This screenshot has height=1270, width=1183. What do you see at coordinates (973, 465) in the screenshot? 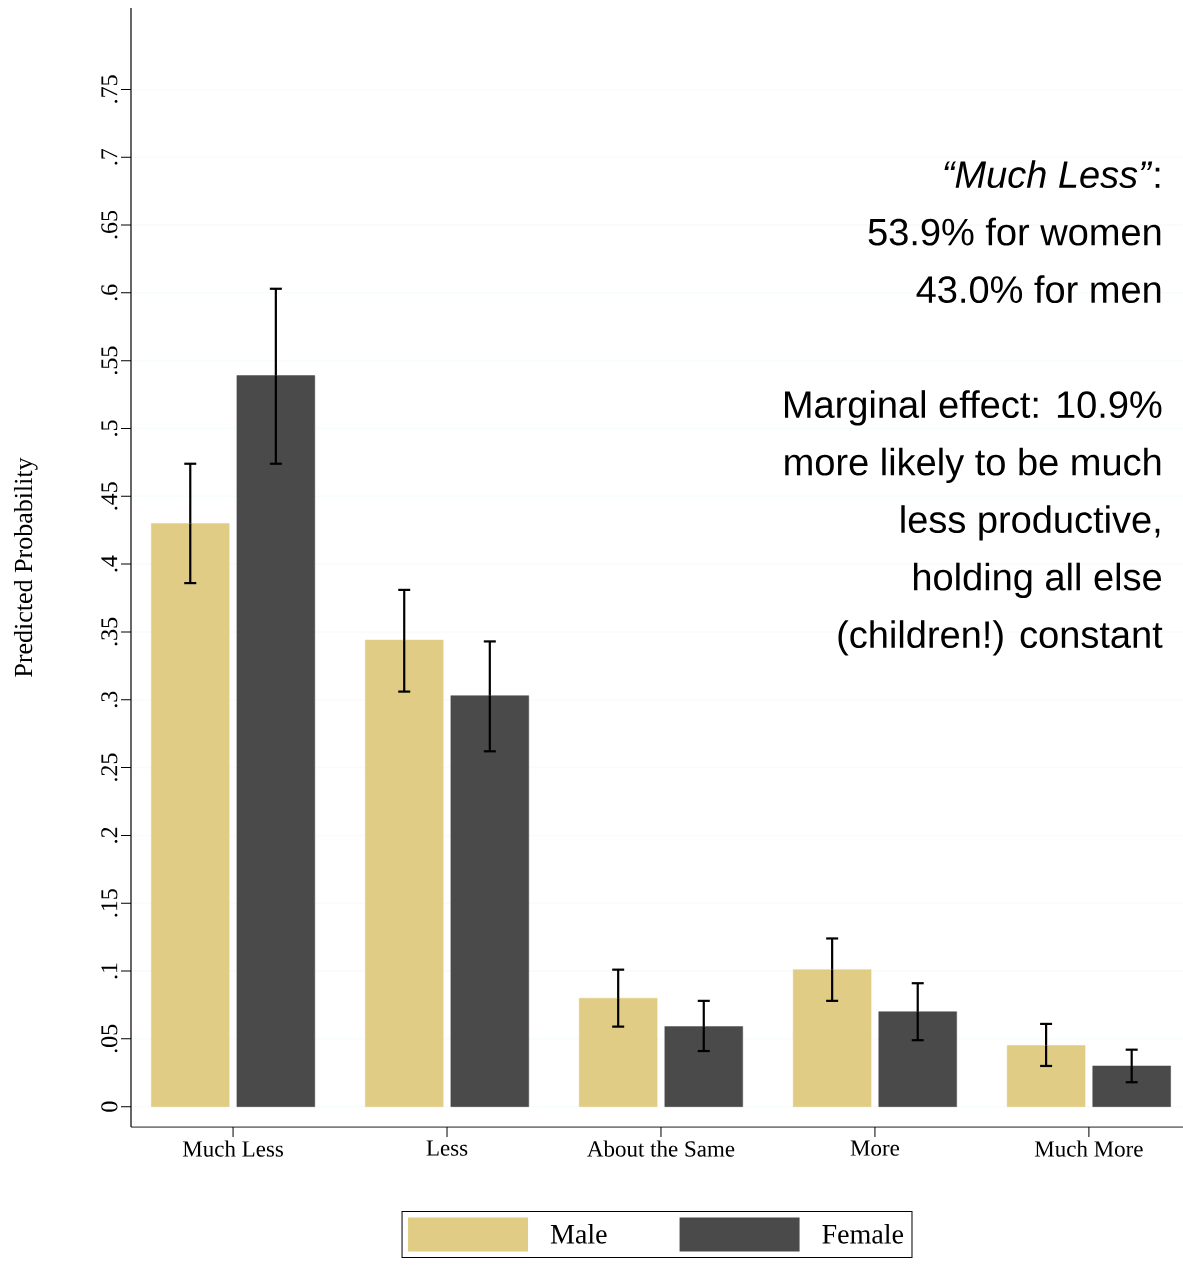
I see `annotation: more likely to be much` at bounding box center [973, 465].